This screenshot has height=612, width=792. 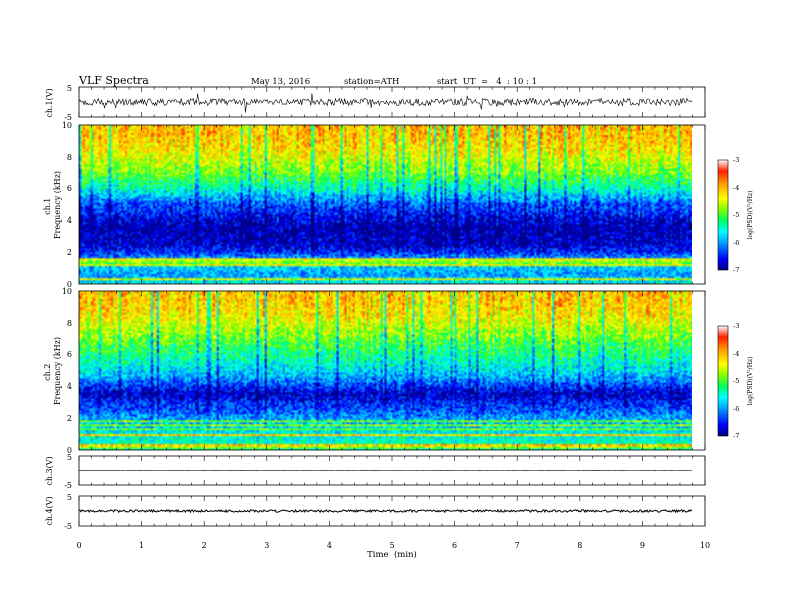 What do you see at coordinates (69, 418) in the screenshot?
I see `ch2-freq-tick-2: 2` at bounding box center [69, 418].